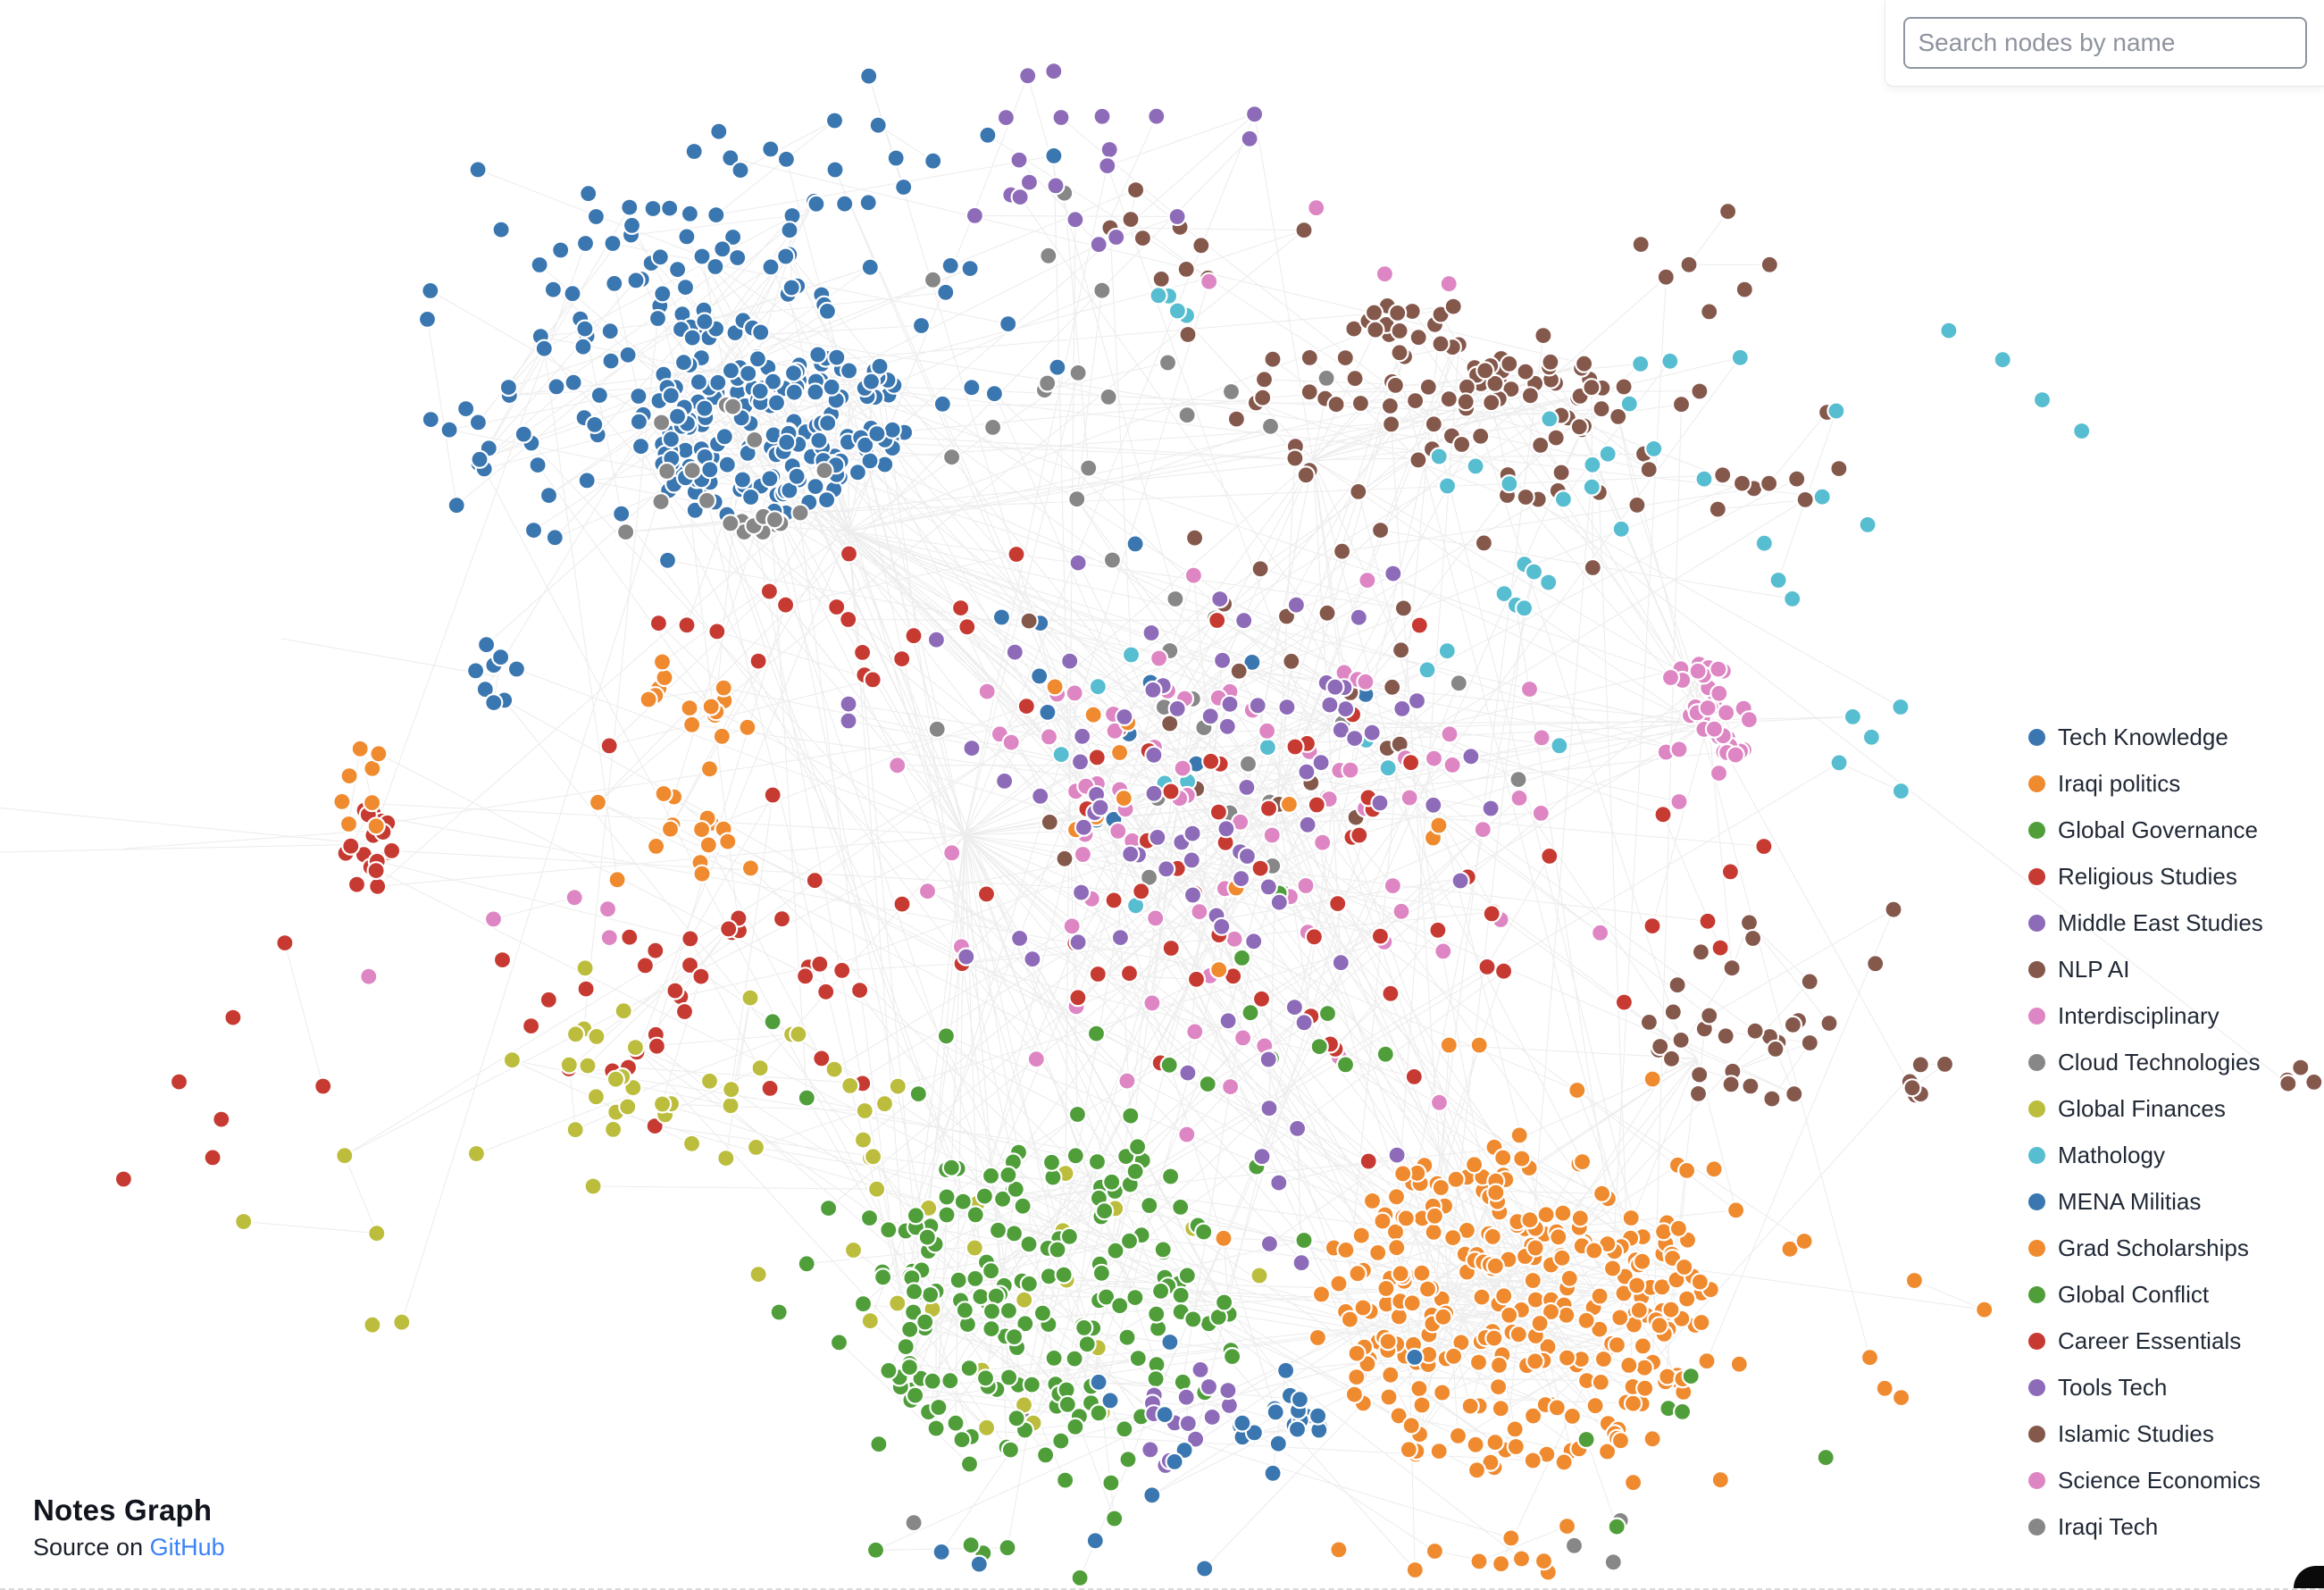 The width and height of the screenshot is (2324, 1590). I want to click on legend-item-mathology: Mathology, so click(2145, 1155).